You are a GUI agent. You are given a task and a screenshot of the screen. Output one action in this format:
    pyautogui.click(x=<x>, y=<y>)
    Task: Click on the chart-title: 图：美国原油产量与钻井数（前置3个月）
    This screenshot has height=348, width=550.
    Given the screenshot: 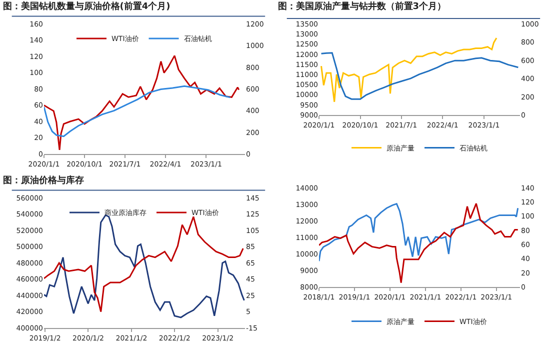 What is the action you would take?
    pyautogui.click(x=362, y=6)
    